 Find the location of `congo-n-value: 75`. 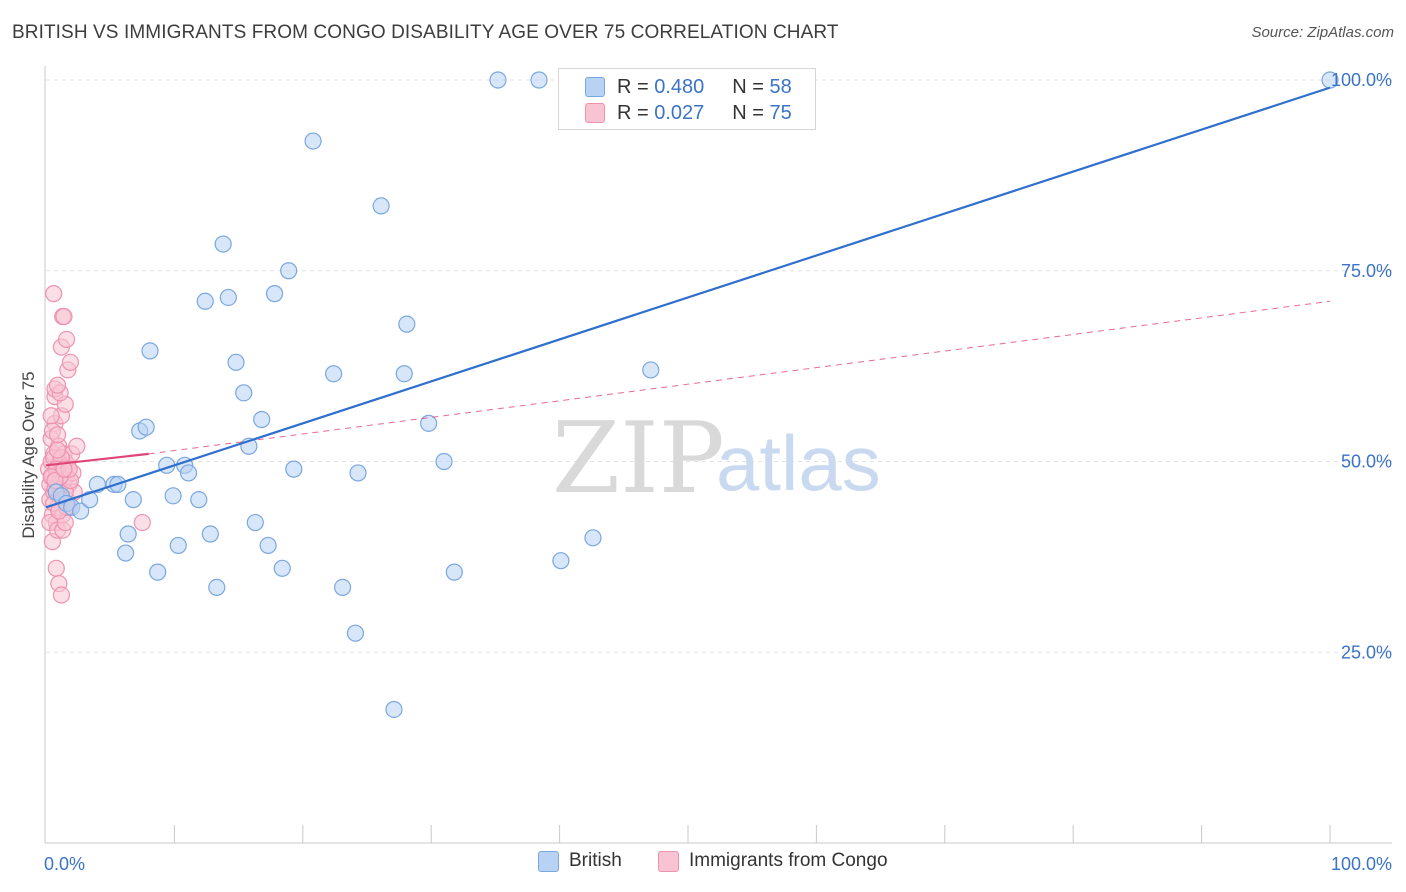

congo-n-value: 75 is located at coordinates (780, 112).